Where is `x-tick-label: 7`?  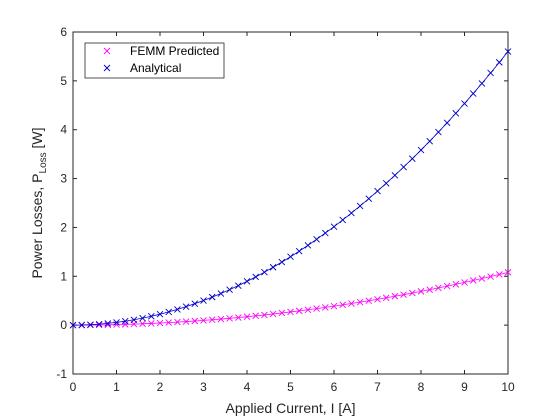 x-tick-label: 7 is located at coordinates (377, 387).